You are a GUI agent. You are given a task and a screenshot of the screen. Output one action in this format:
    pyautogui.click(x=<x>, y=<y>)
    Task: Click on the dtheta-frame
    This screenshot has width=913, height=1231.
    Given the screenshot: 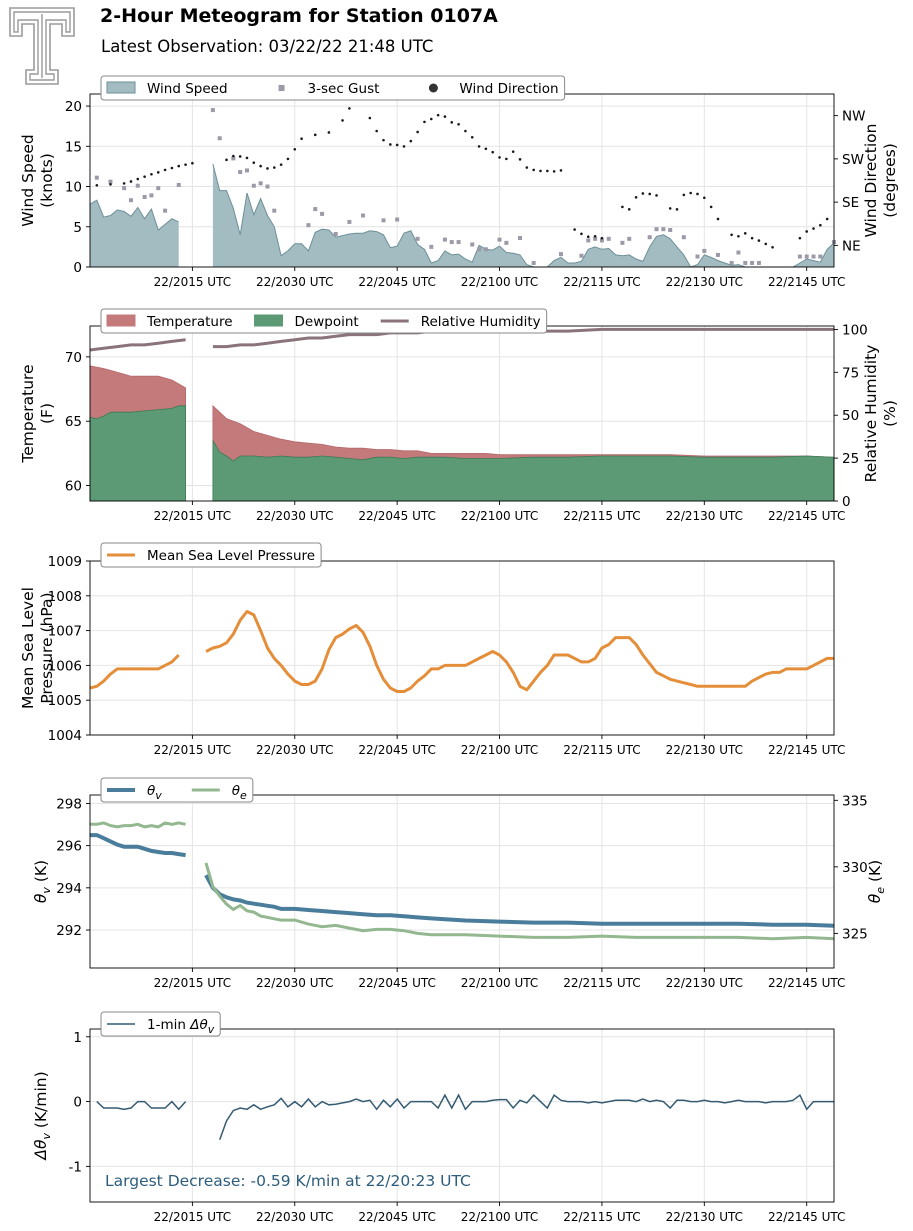 What is the action you would take?
    pyautogui.click(x=462, y=1115)
    